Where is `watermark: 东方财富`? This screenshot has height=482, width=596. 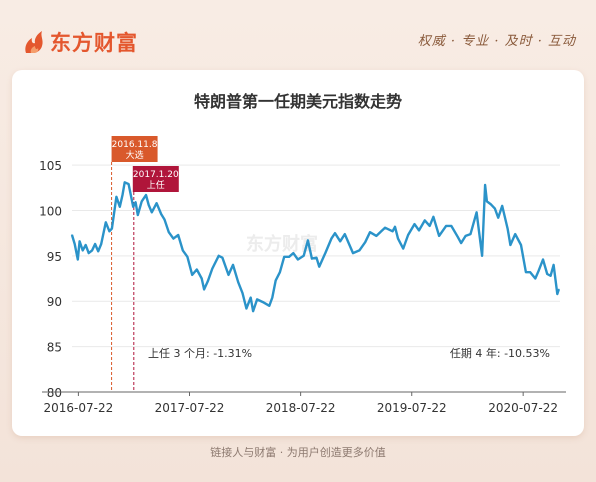 watermark: 东方财富 is located at coordinates (282, 244).